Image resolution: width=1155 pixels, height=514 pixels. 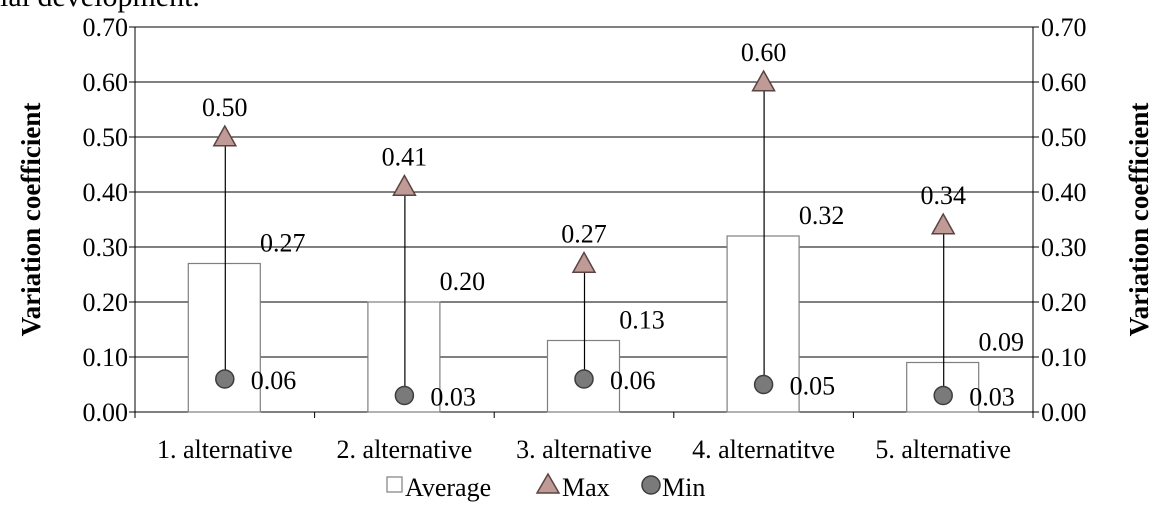 What do you see at coordinates (548, 483) in the screenshot?
I see `legend-max-swatch` at bounding box center [548, 483].